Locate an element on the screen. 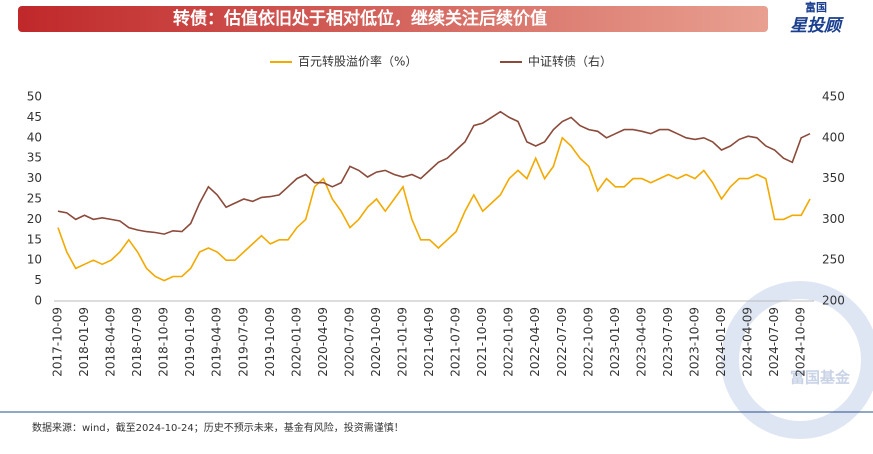  x-tick-label: 2018-07-09 is located at coordinates (137, 342).